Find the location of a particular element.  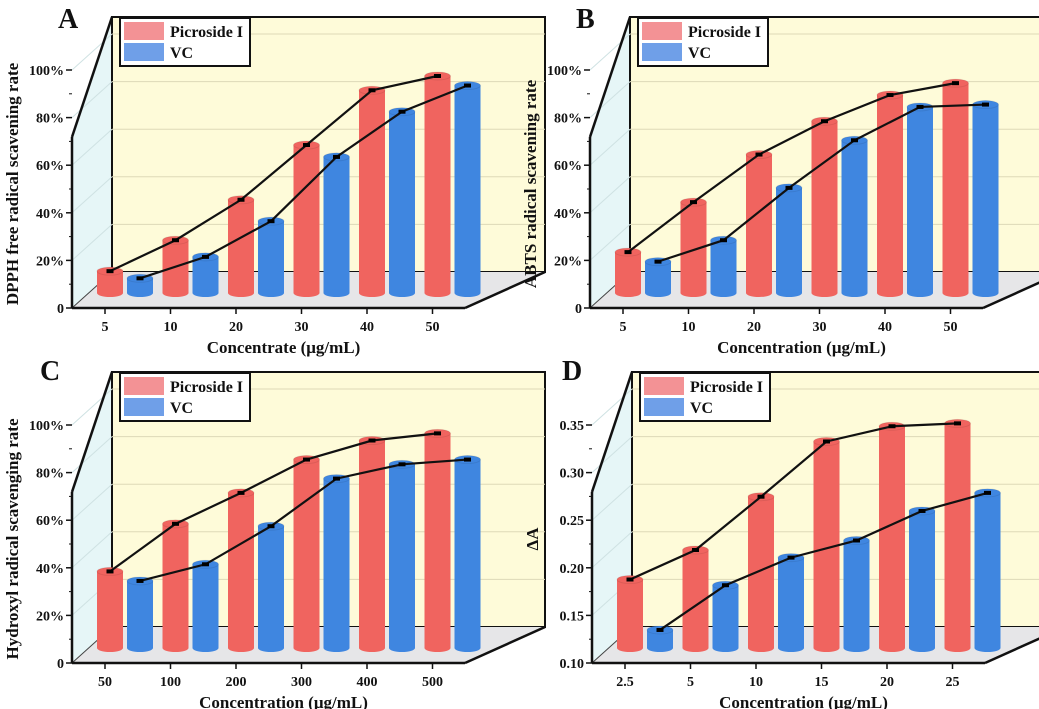

picroside-bar-2.5 is located at coordinates (630, 613).